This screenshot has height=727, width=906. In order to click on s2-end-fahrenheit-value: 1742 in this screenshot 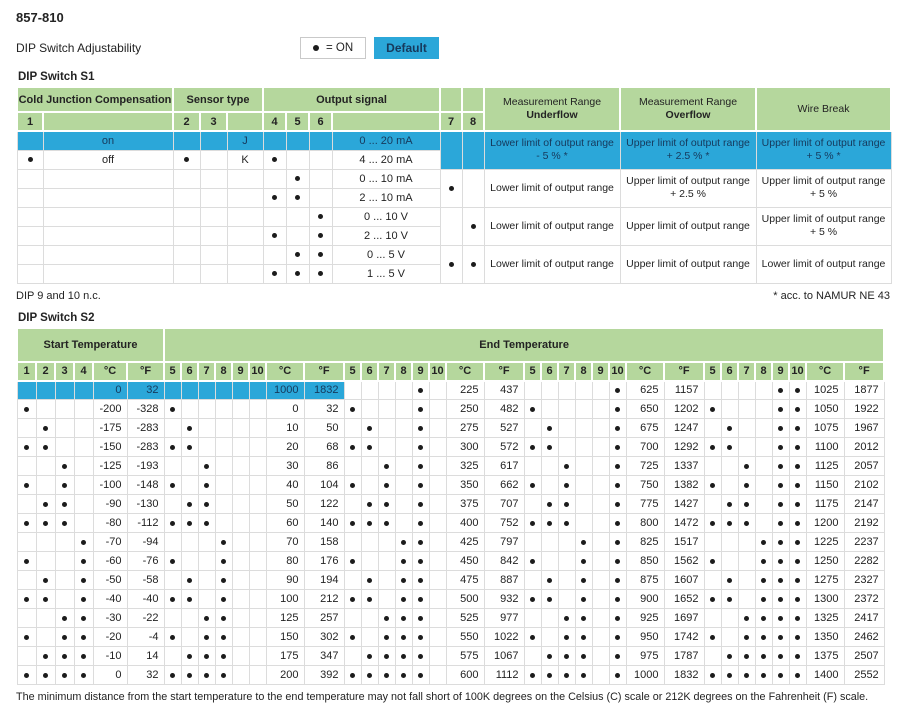, I will do `click(684, 637)`.